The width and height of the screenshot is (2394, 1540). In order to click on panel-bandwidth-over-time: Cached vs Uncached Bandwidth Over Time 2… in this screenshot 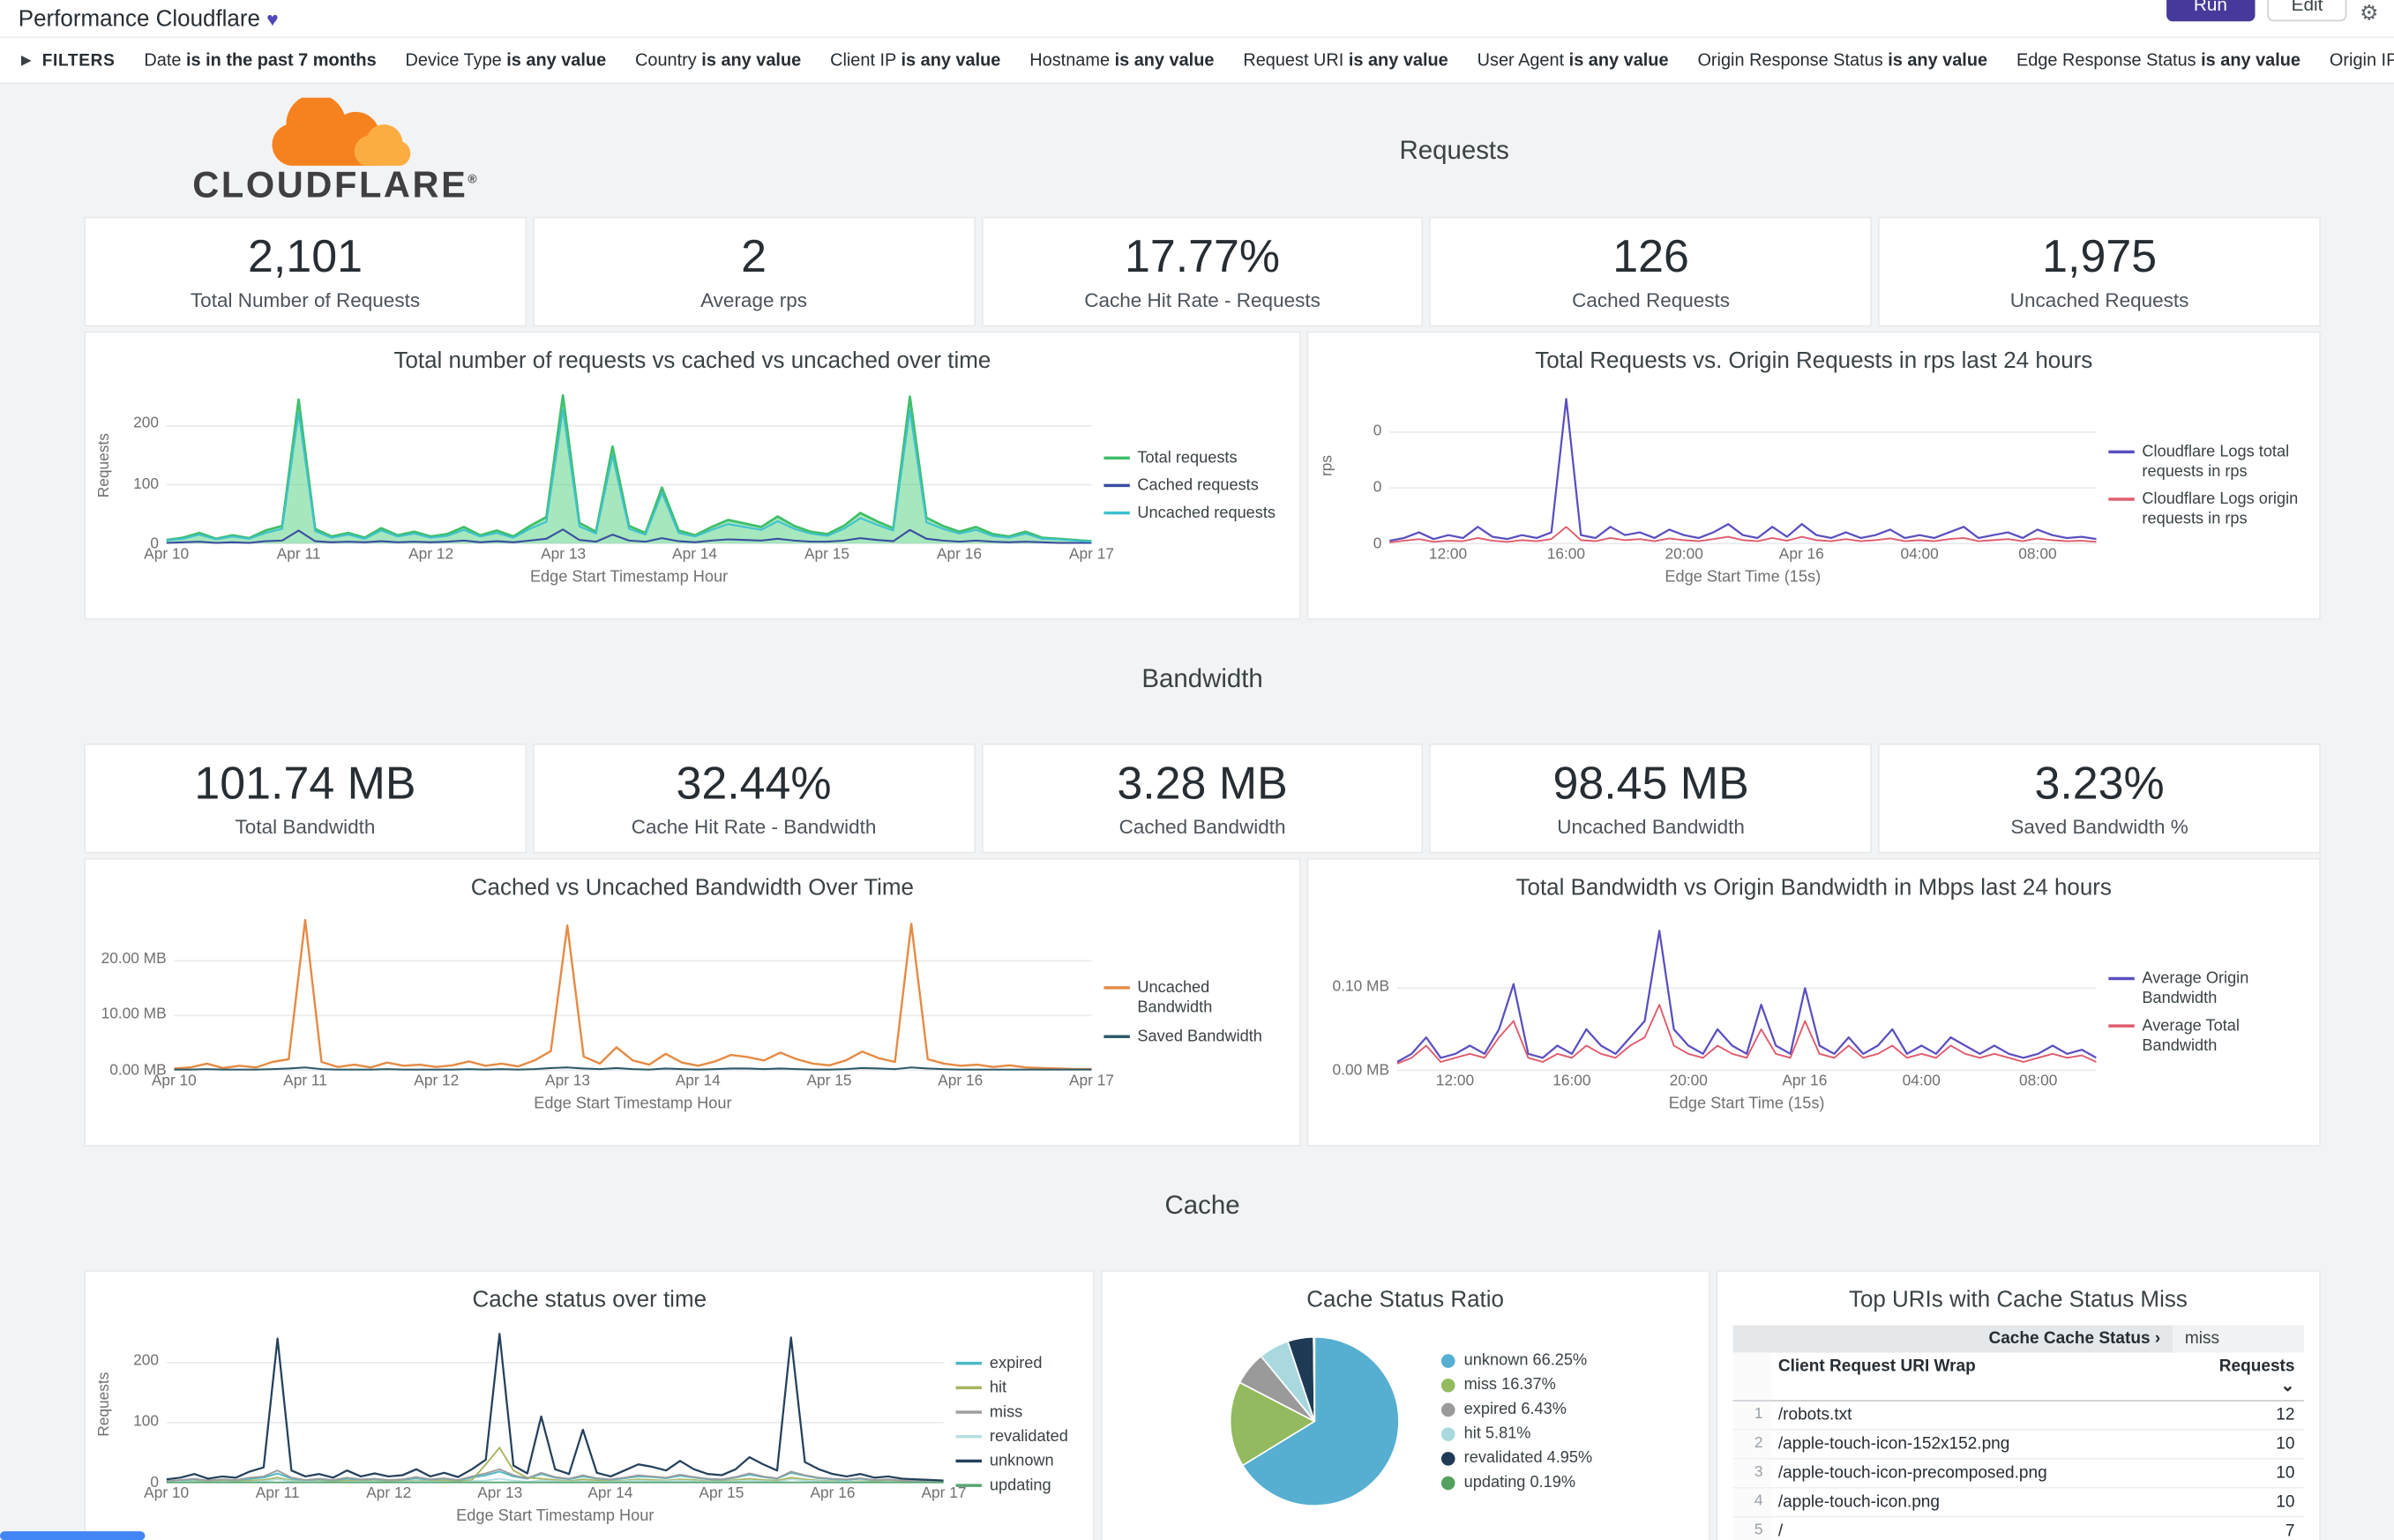, I will do `click(692, 1002)`.